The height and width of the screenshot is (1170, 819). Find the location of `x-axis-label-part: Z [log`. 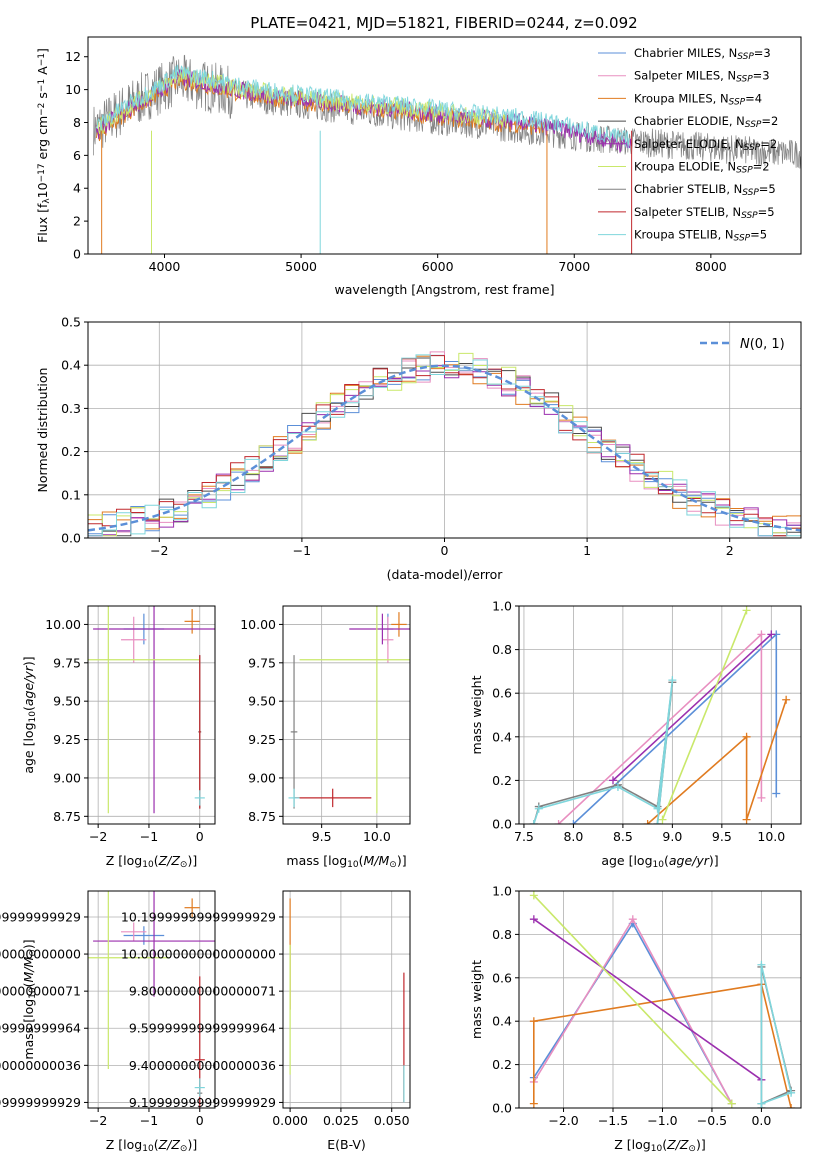

x-axis-label-part: Z [log is located at coordinates (124, 860).